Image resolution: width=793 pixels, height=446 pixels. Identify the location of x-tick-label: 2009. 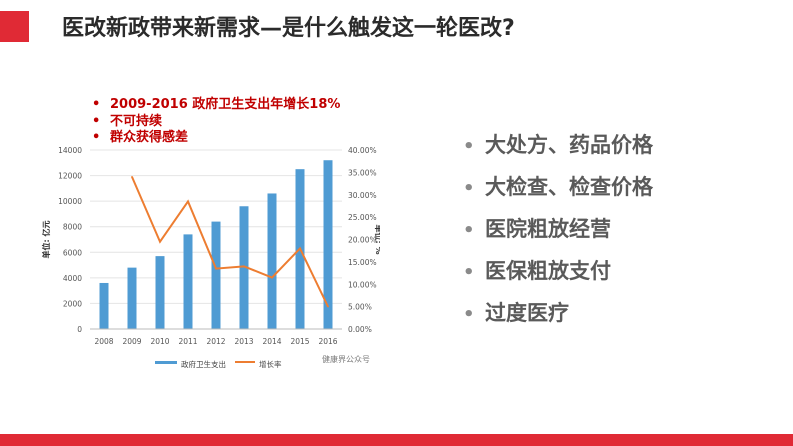
(131, 341).